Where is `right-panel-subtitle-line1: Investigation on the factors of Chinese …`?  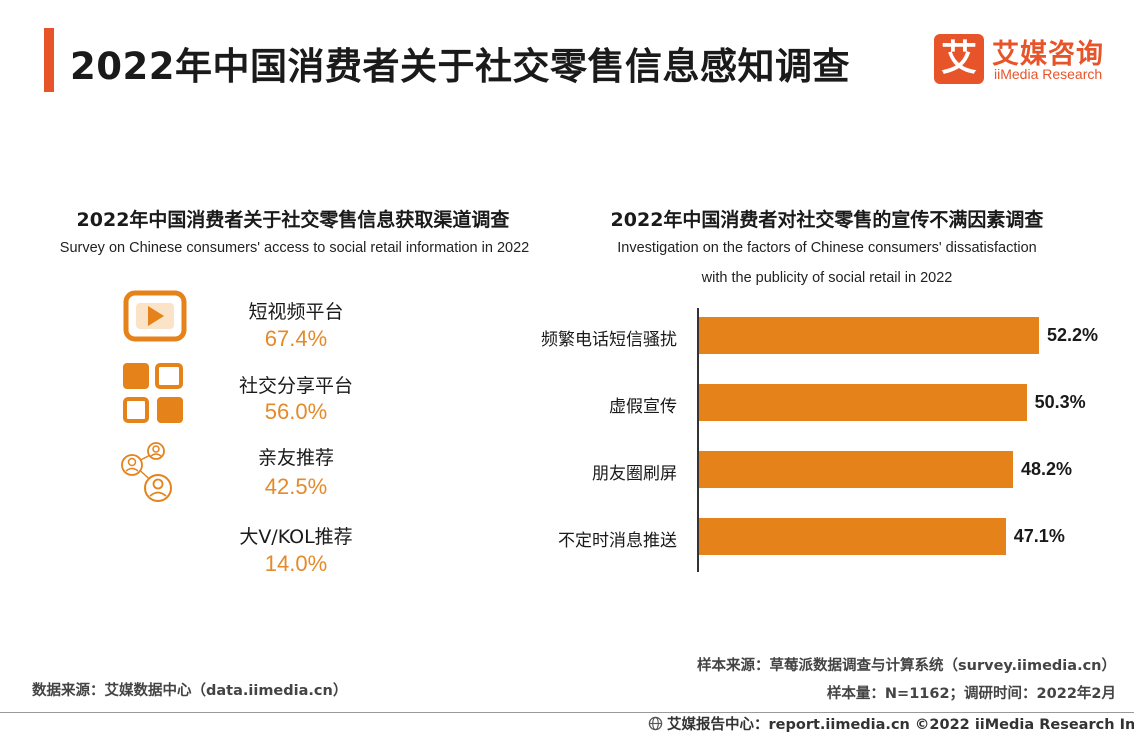 right-panel-subtitle-line1: Investigation on the factors of Chinese … is located at coordinates (827, 248).